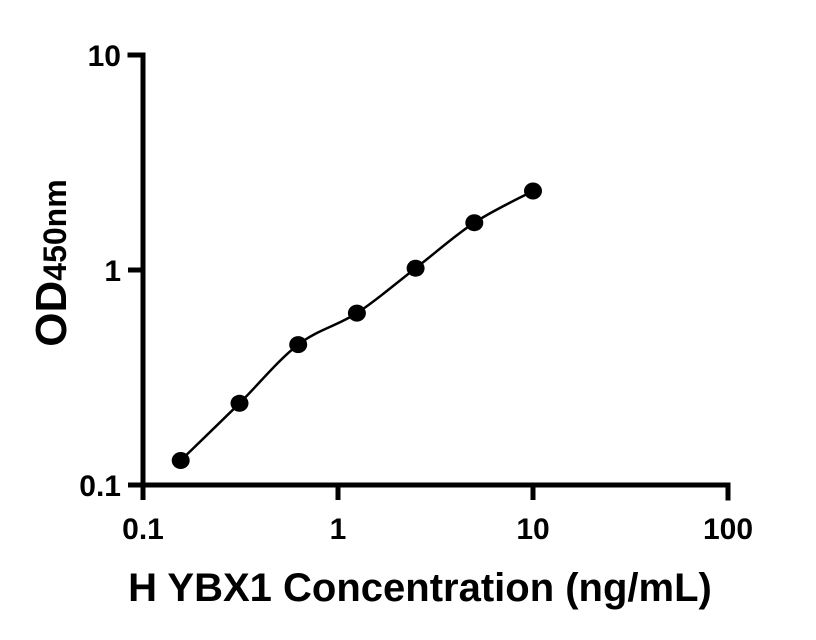  What do you see at coordinates (104, 56) in the screenshot?
I see `y-tick-label: 10` at bounding box center [104, 56].